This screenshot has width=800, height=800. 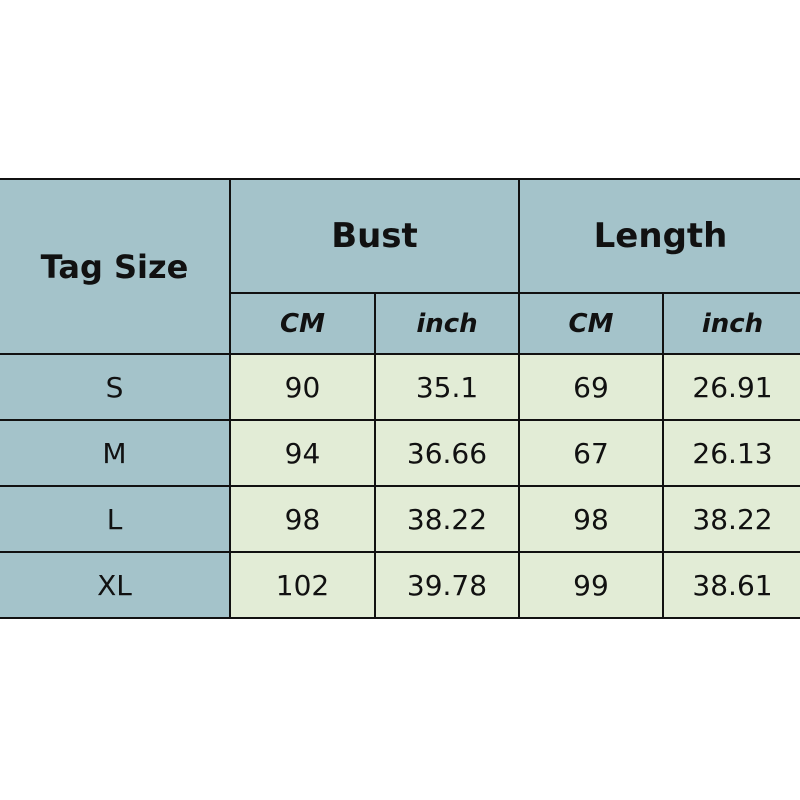 What do you see at coordinates (591, 453) in the screenshot?
I see `value-cell: 67` at bounding box center [591, 453].